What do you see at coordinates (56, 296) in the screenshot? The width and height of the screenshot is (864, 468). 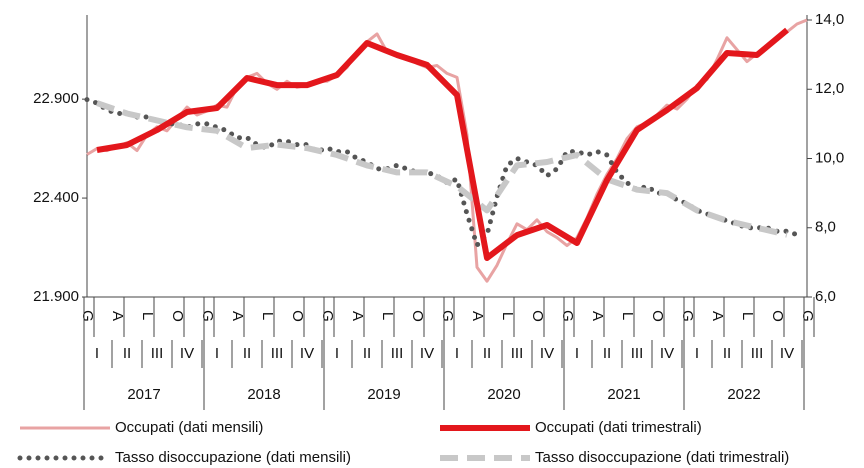 I see `y-tick-label: 21.900` at bounding box center [56, 296].